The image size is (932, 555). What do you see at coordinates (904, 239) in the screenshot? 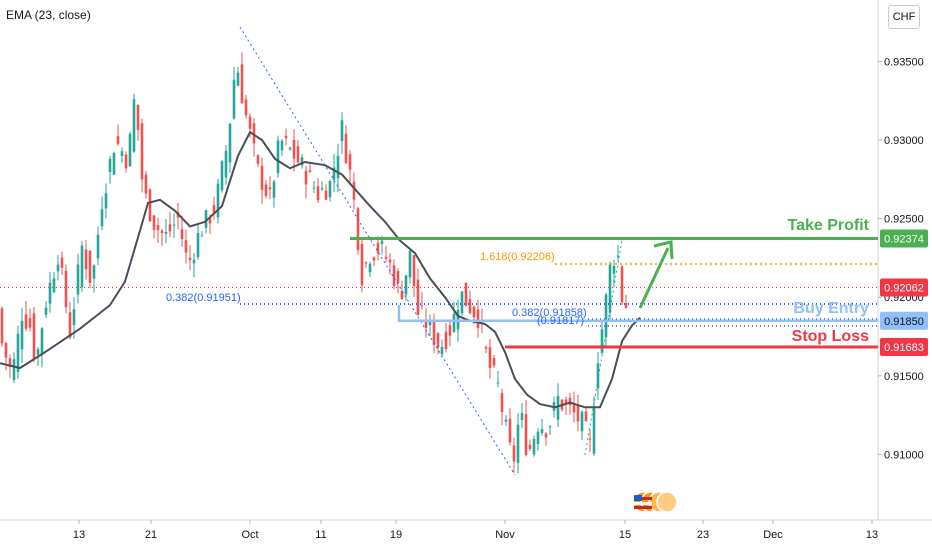
I see `take-profit-badge-text: 0.92374` at bounding box center [904, 239].